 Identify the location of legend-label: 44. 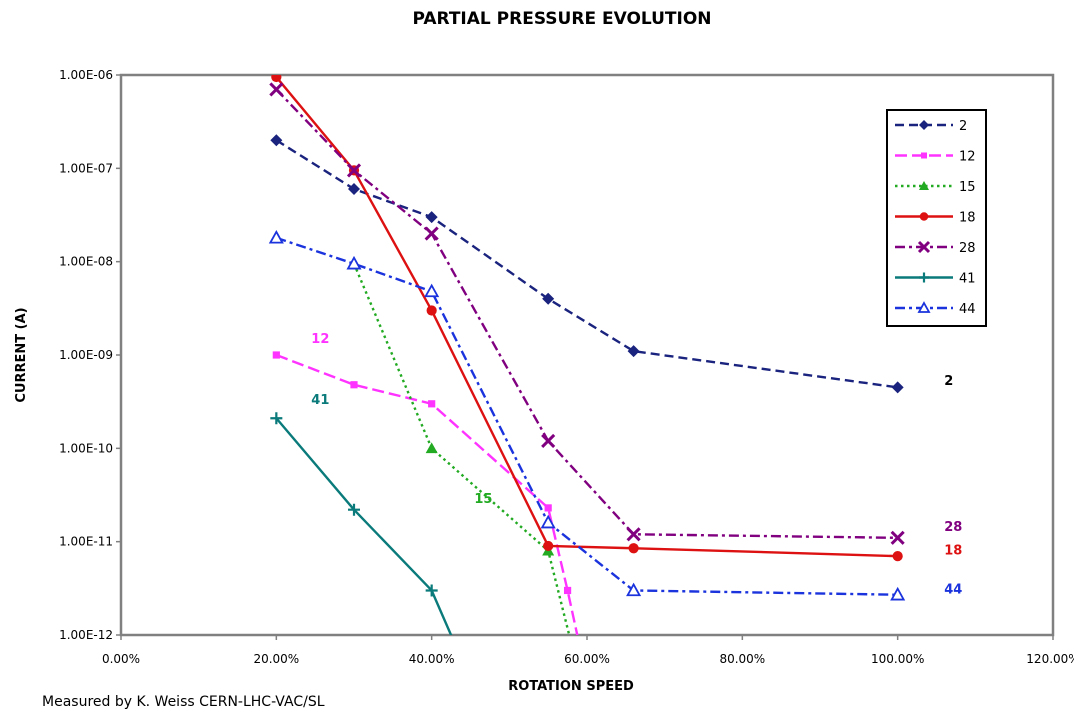
(967, 309).